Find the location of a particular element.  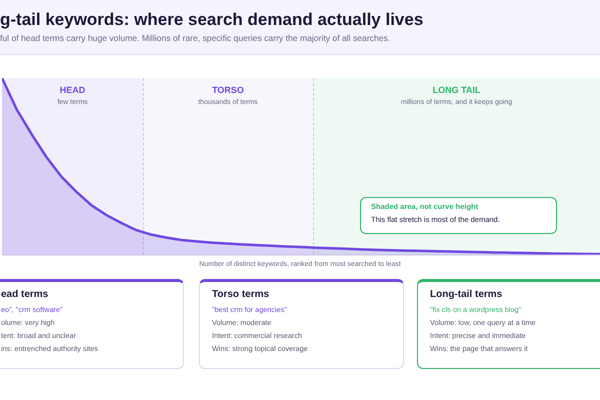

chart-subtitle: ful of head terms carry huge volume. Millions of rare, specific queries carry the majority of all searches. is located at coordinates (195, 38).